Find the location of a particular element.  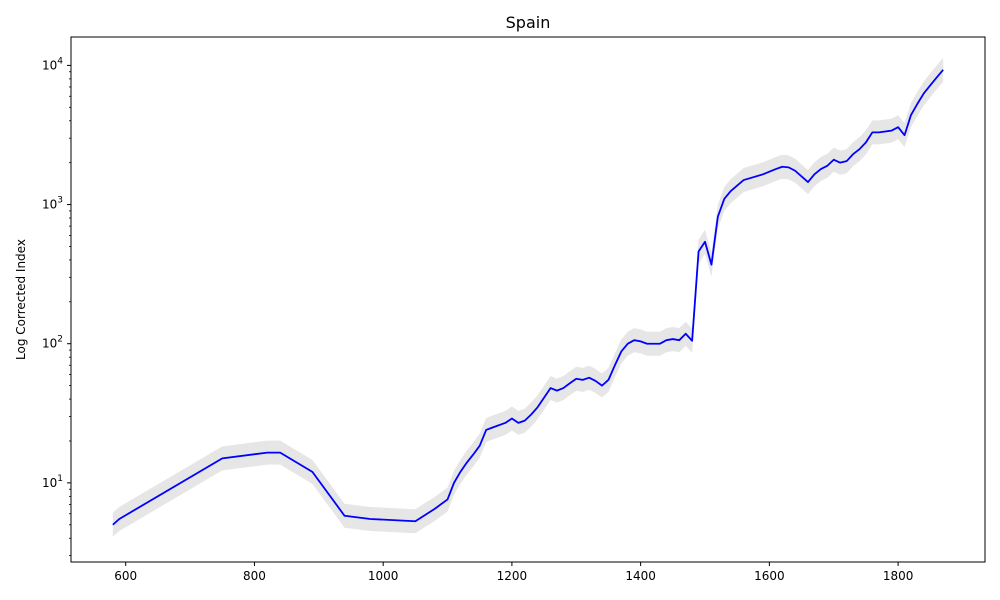

x-tick-label: 1800 is located at coordinates (898, 576).